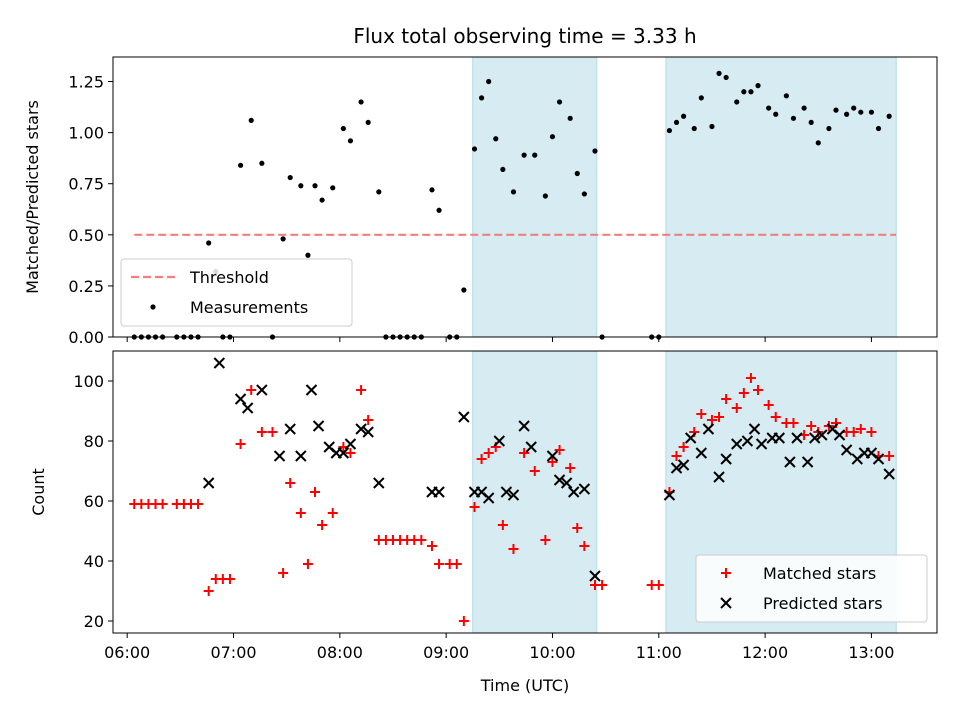  What do you see at coordinates (32, 197) in the screenshot?
I see `top-y-axis-label: Matched/Predicted stars` at bounding box center [32, 197].